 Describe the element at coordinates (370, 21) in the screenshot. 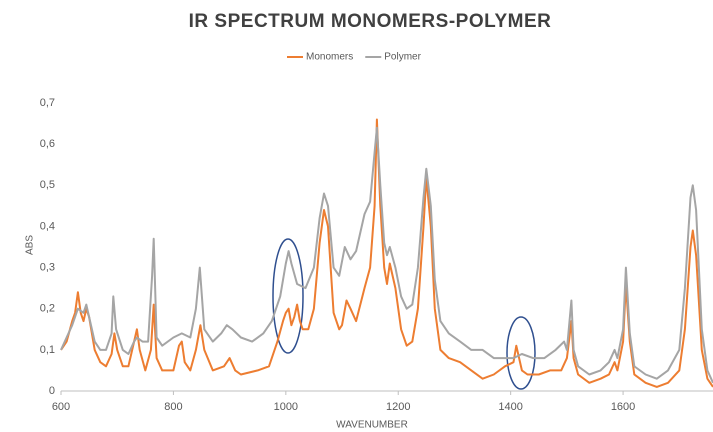

I see `chart-title: IR SPECTRUM MONOMERS-POLYMER` at that location.